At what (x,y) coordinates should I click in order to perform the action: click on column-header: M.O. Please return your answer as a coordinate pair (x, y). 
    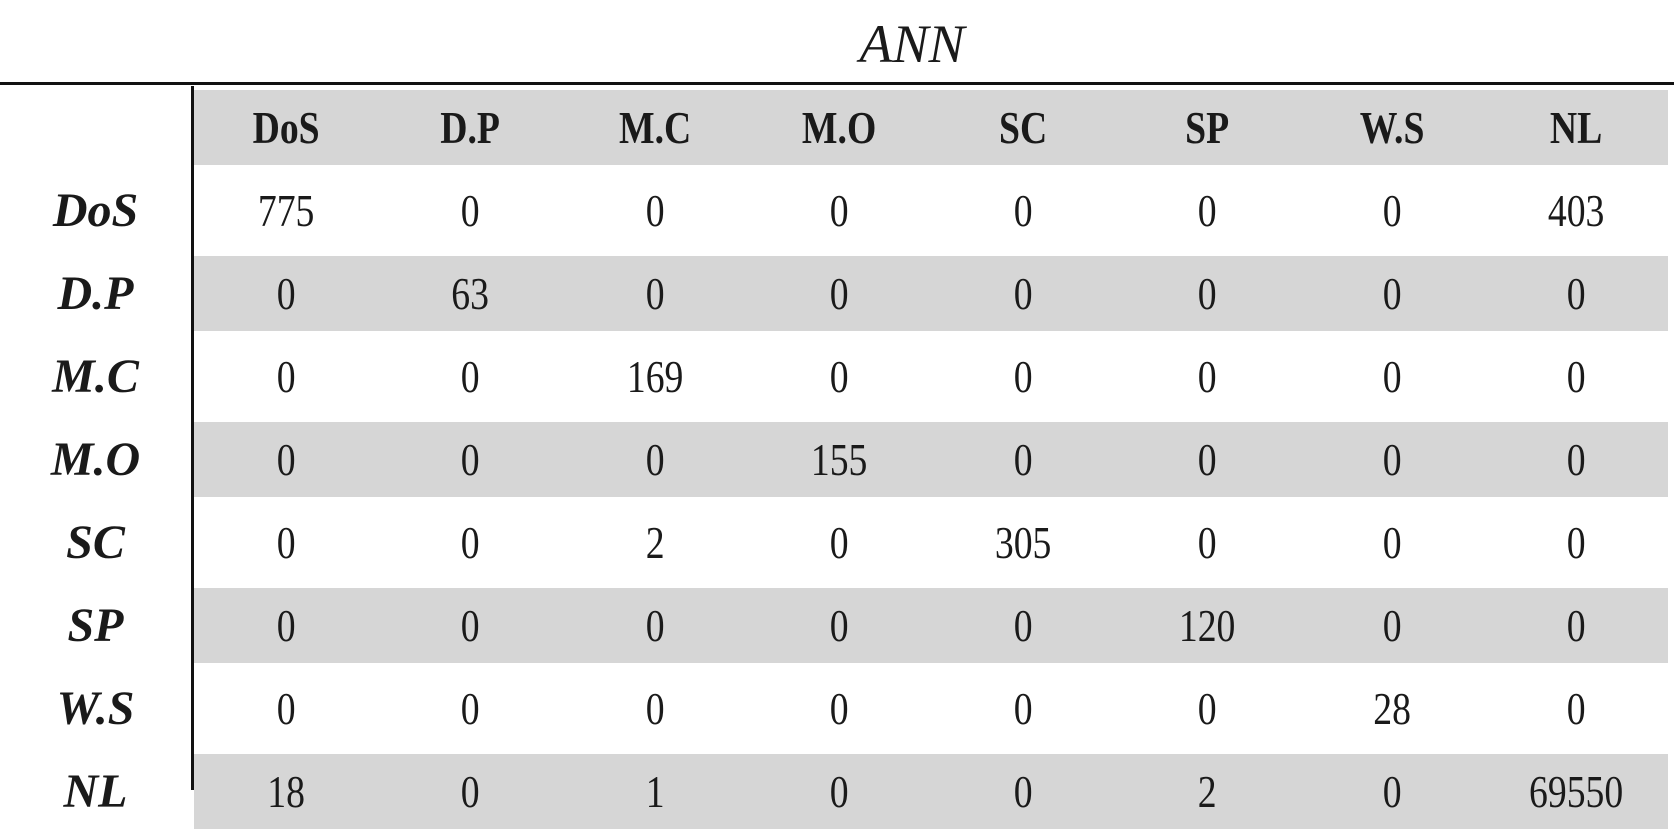
    Looking at the image, I should click on (839, 127).